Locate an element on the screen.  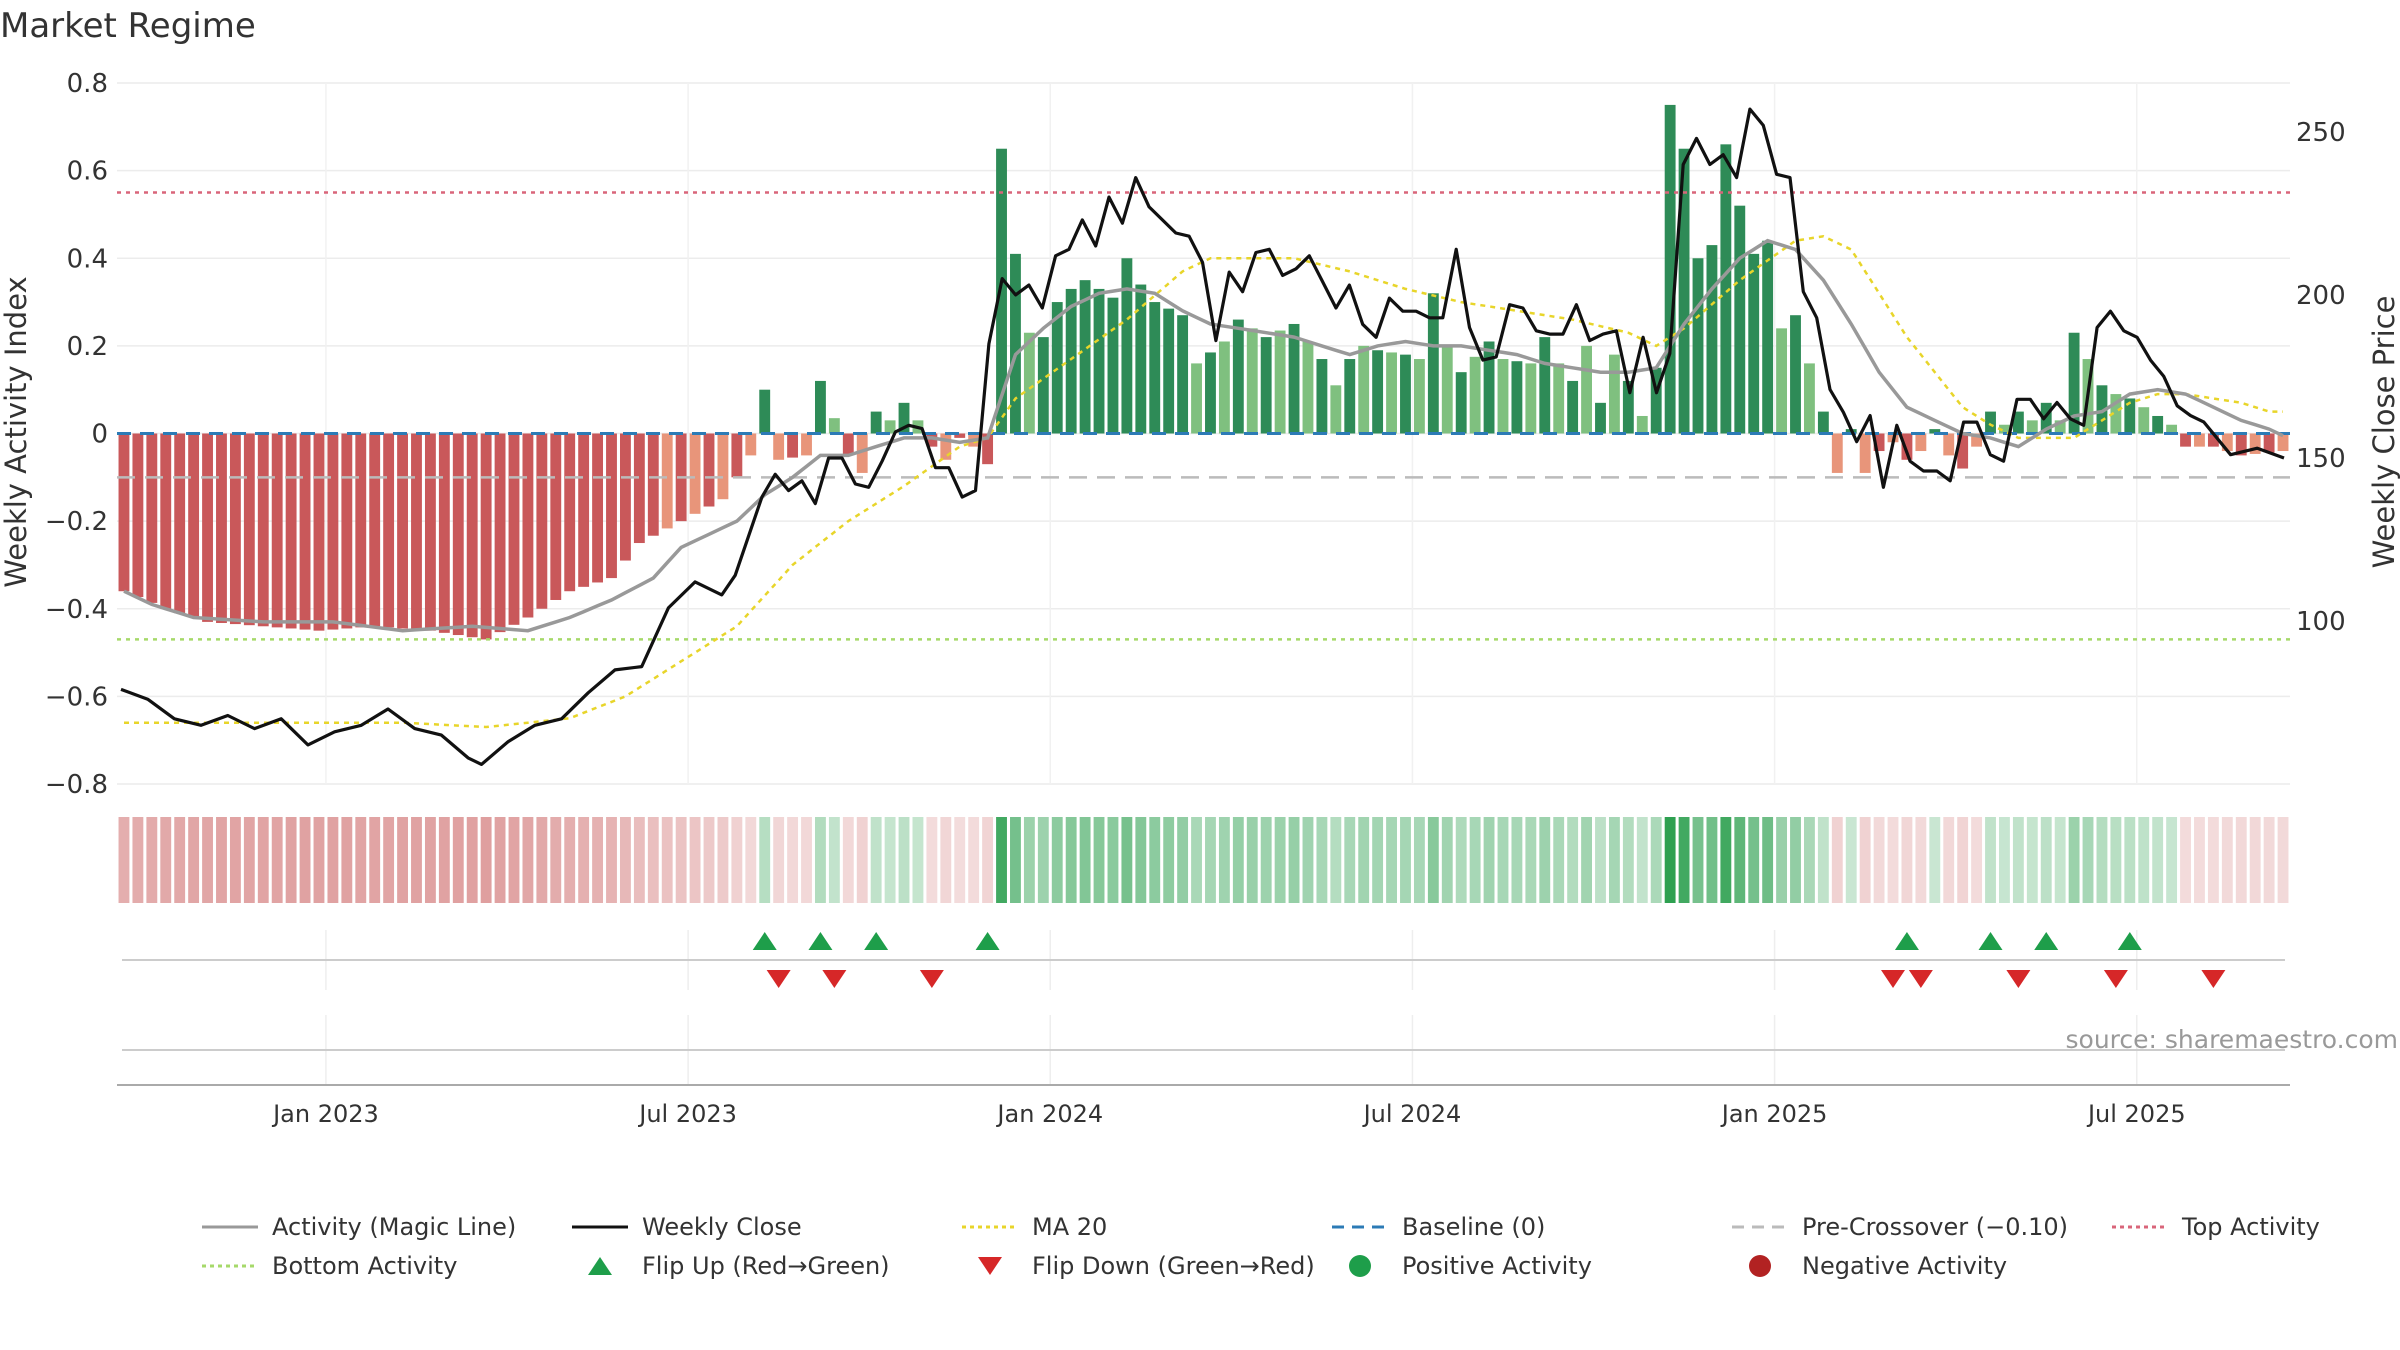
x-tick-label: Jul 2024 is located at coordinates (1412, 1114).